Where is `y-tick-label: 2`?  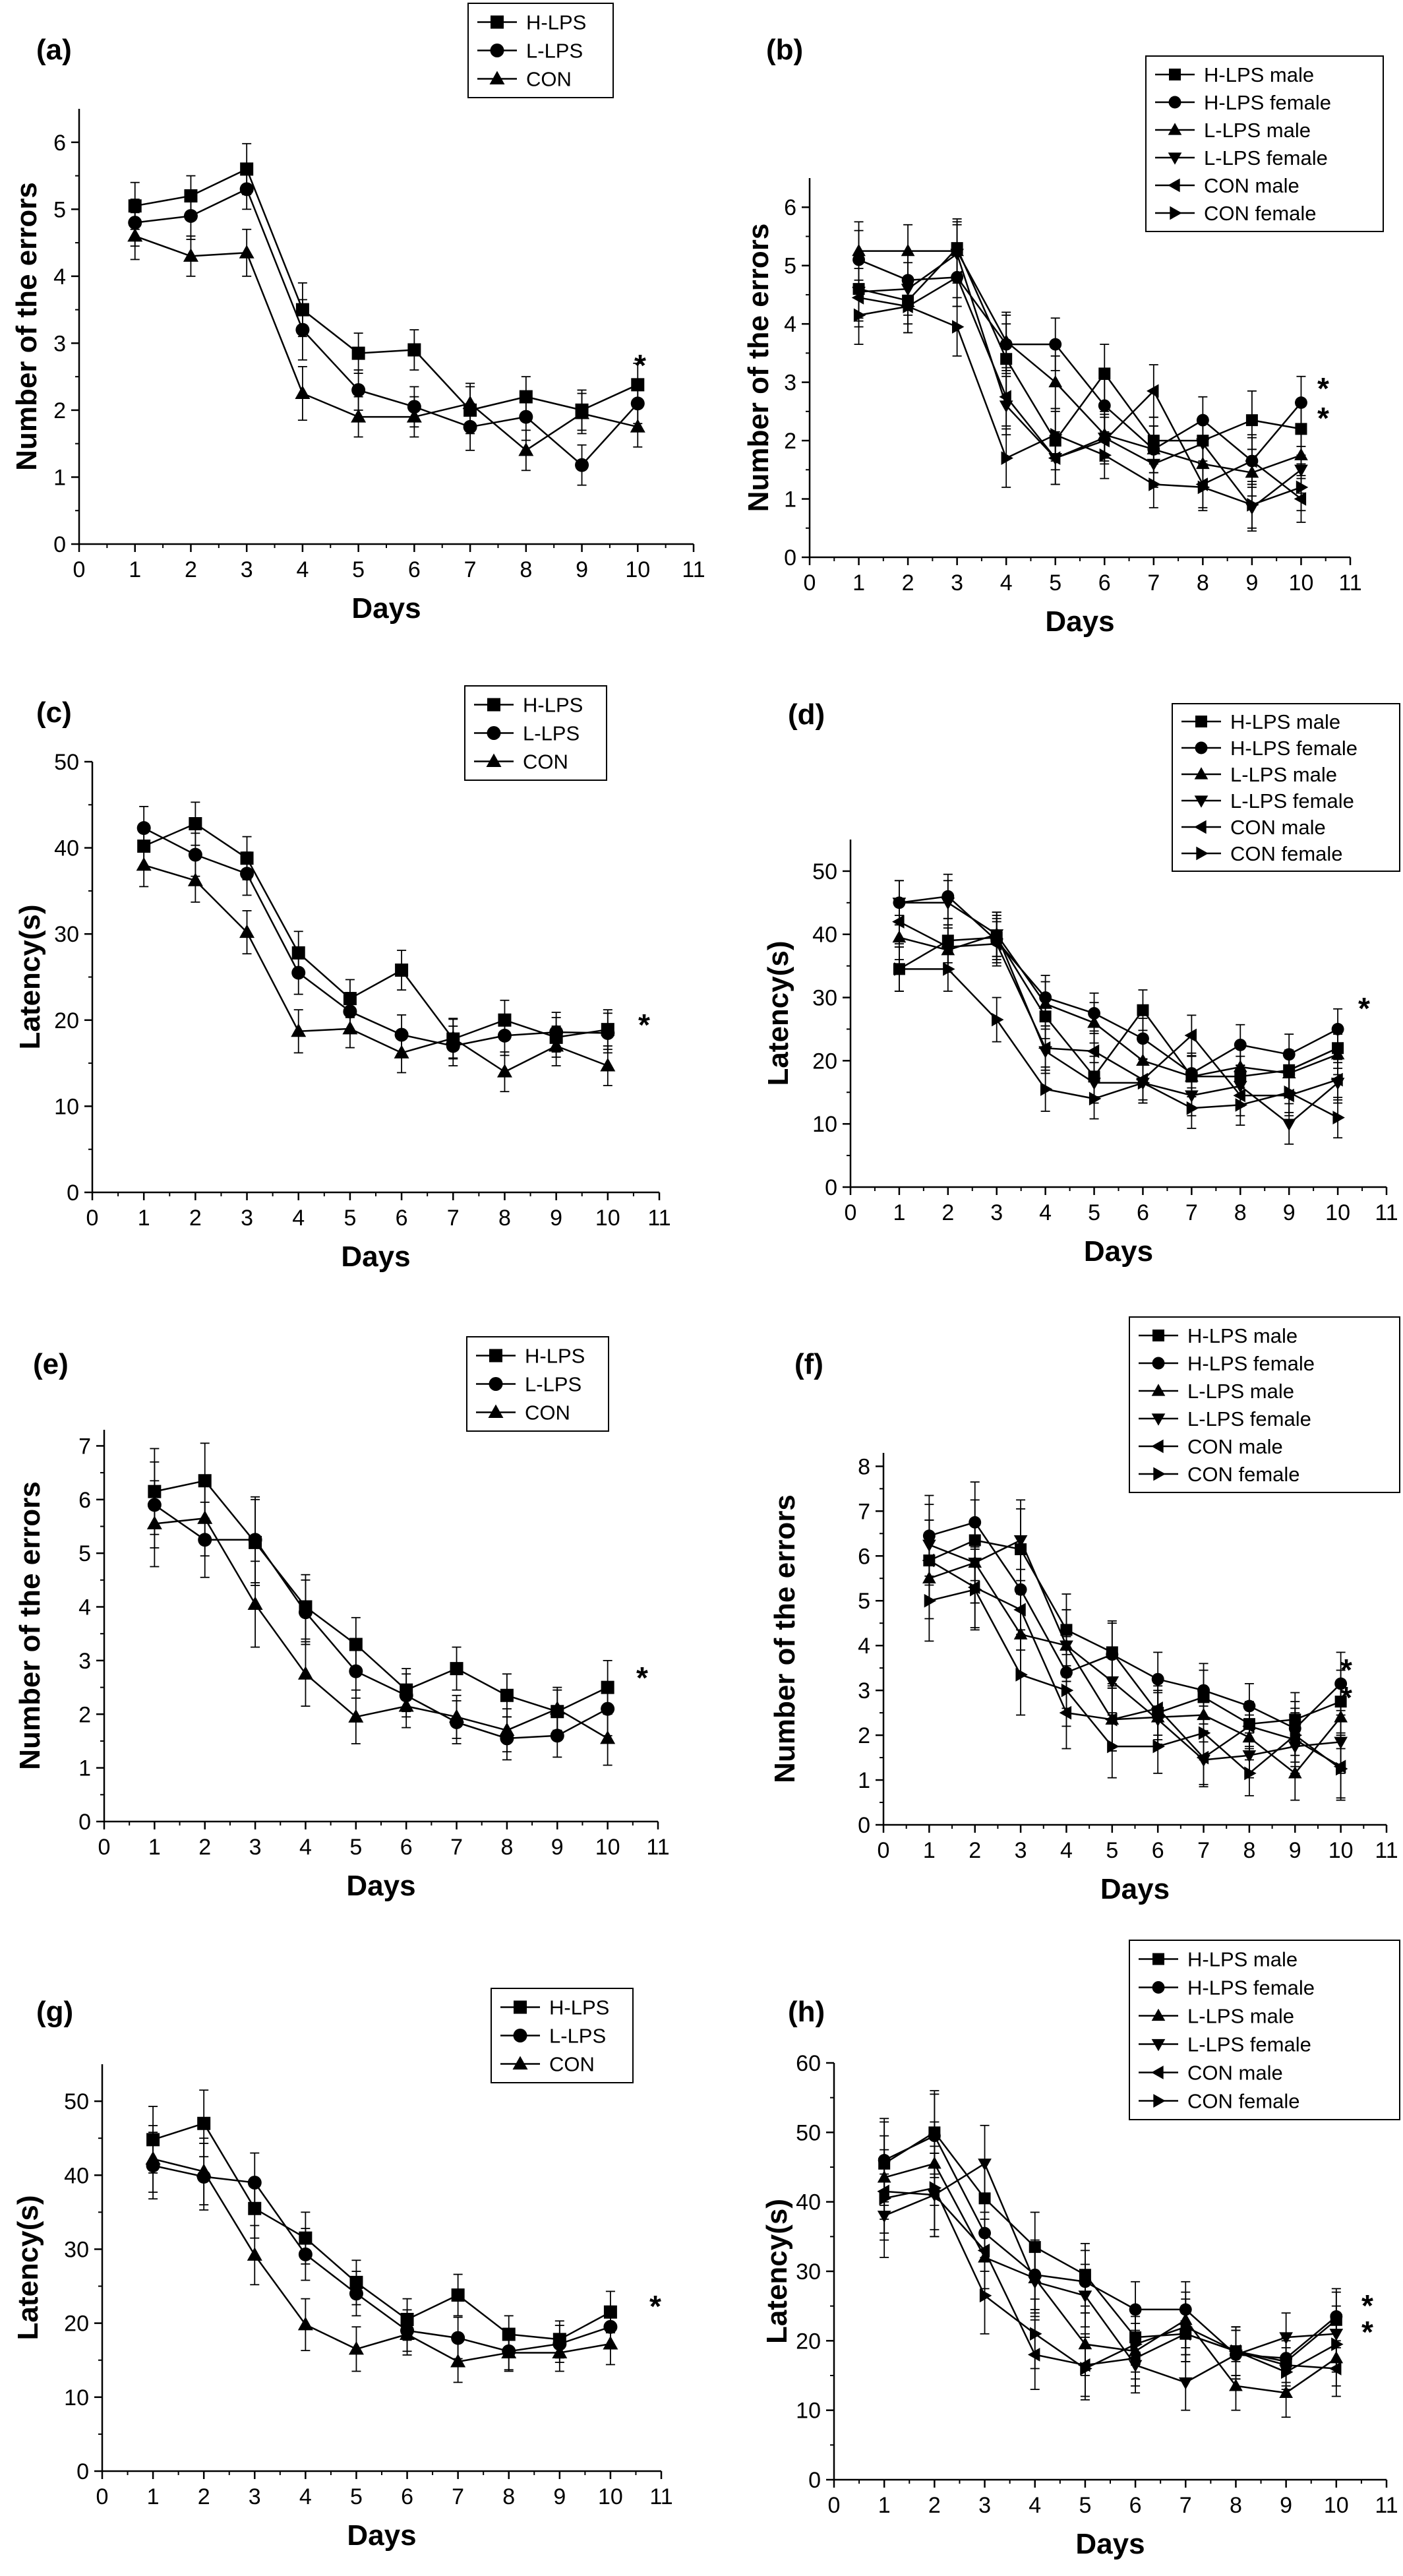 y-tick-label: 2 is located at coordinates (790, 441).